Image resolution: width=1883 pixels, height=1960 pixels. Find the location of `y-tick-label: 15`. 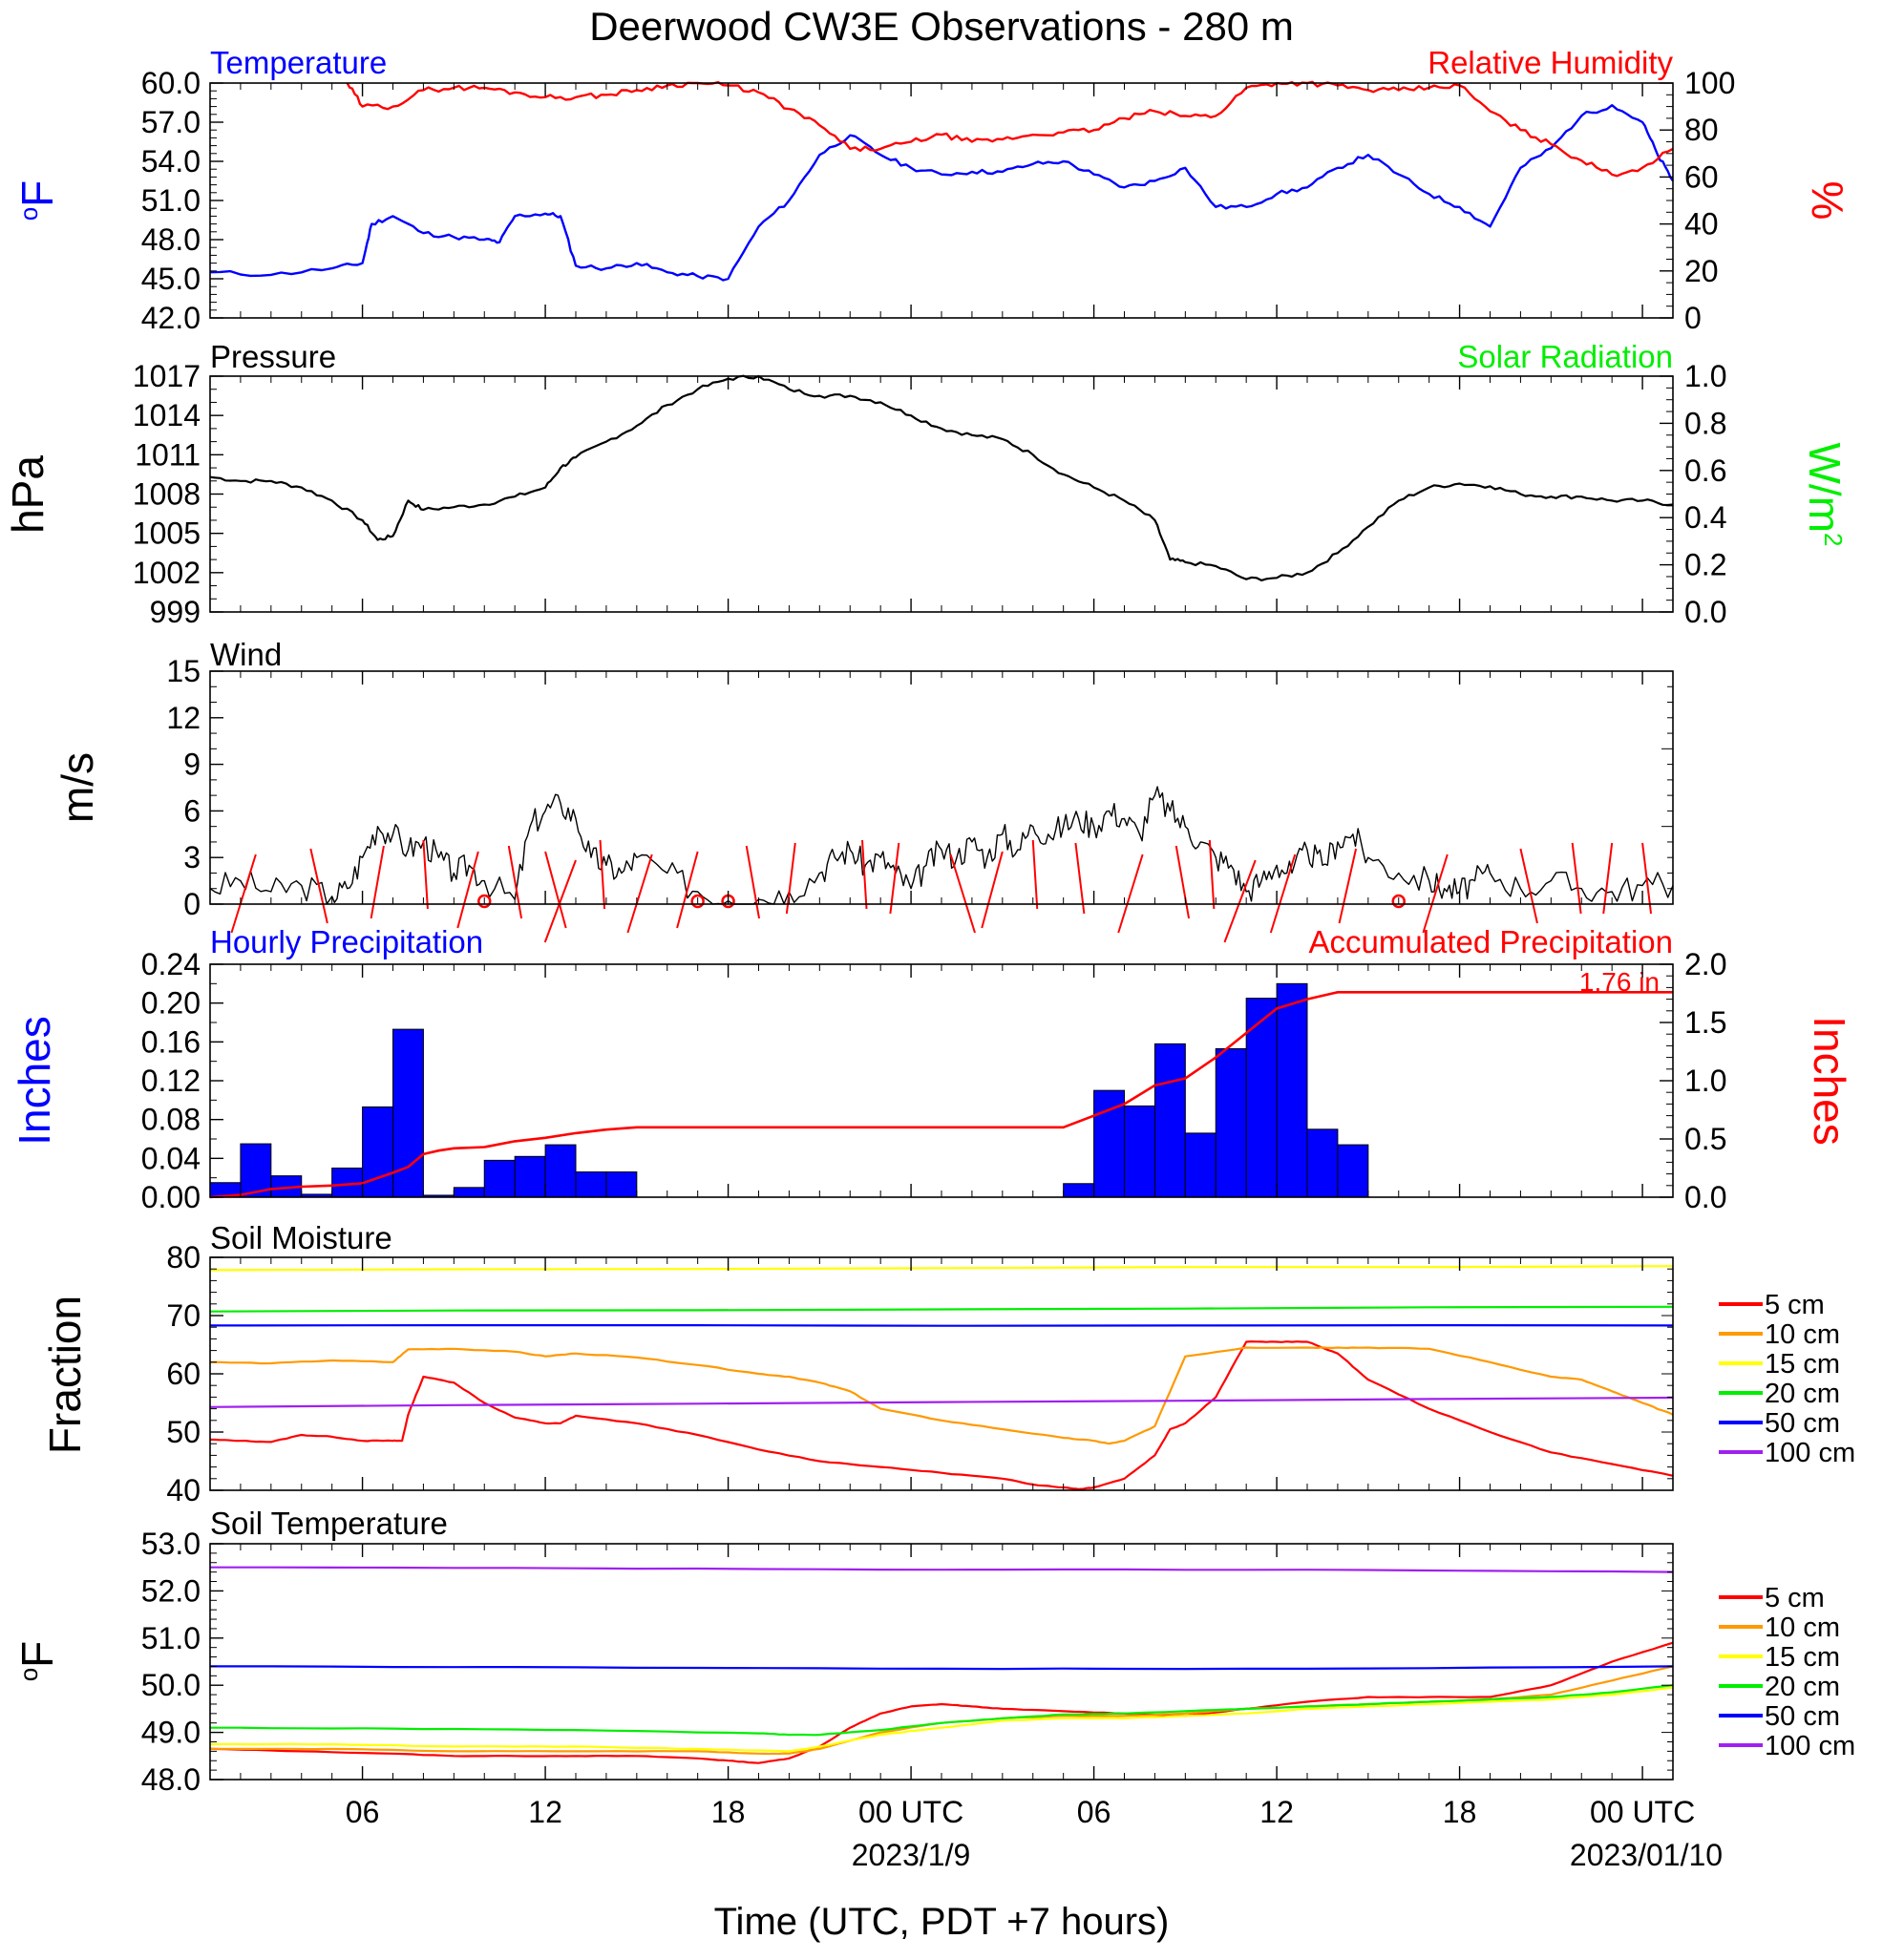

y-tick-label: 15 is located at coordinates (183, 671).